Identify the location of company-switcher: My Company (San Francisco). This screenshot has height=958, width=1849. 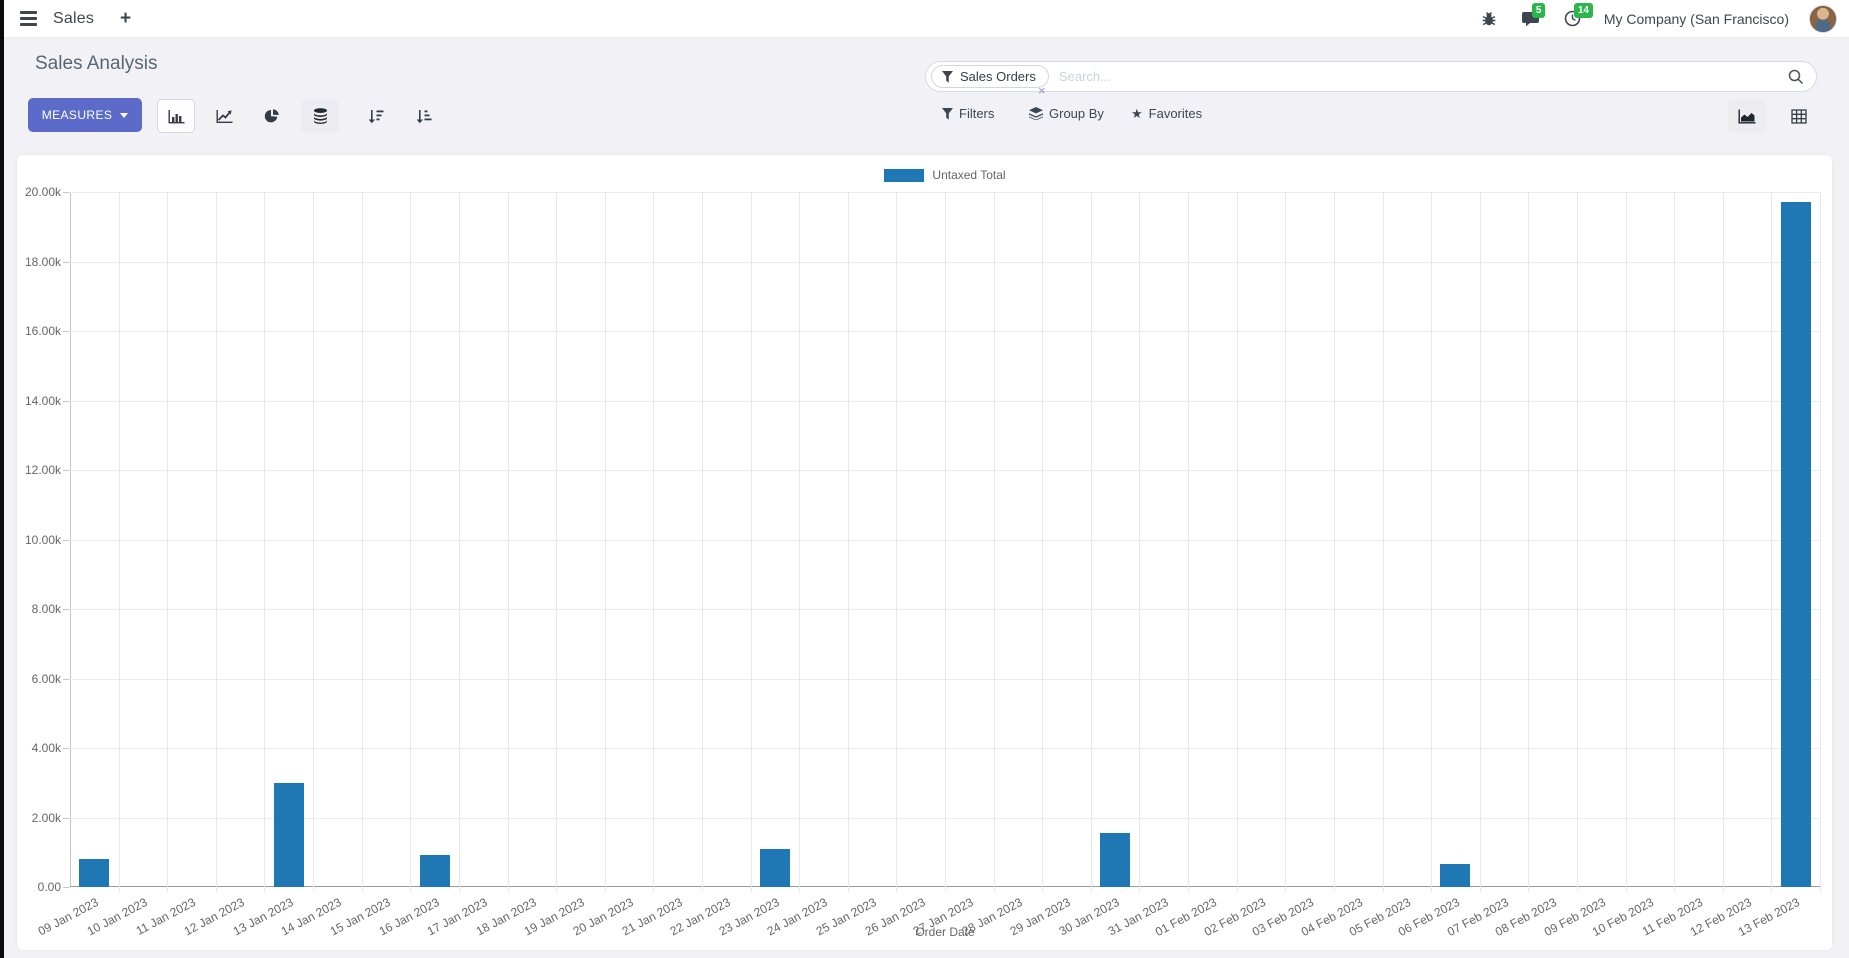
(1696, 18).